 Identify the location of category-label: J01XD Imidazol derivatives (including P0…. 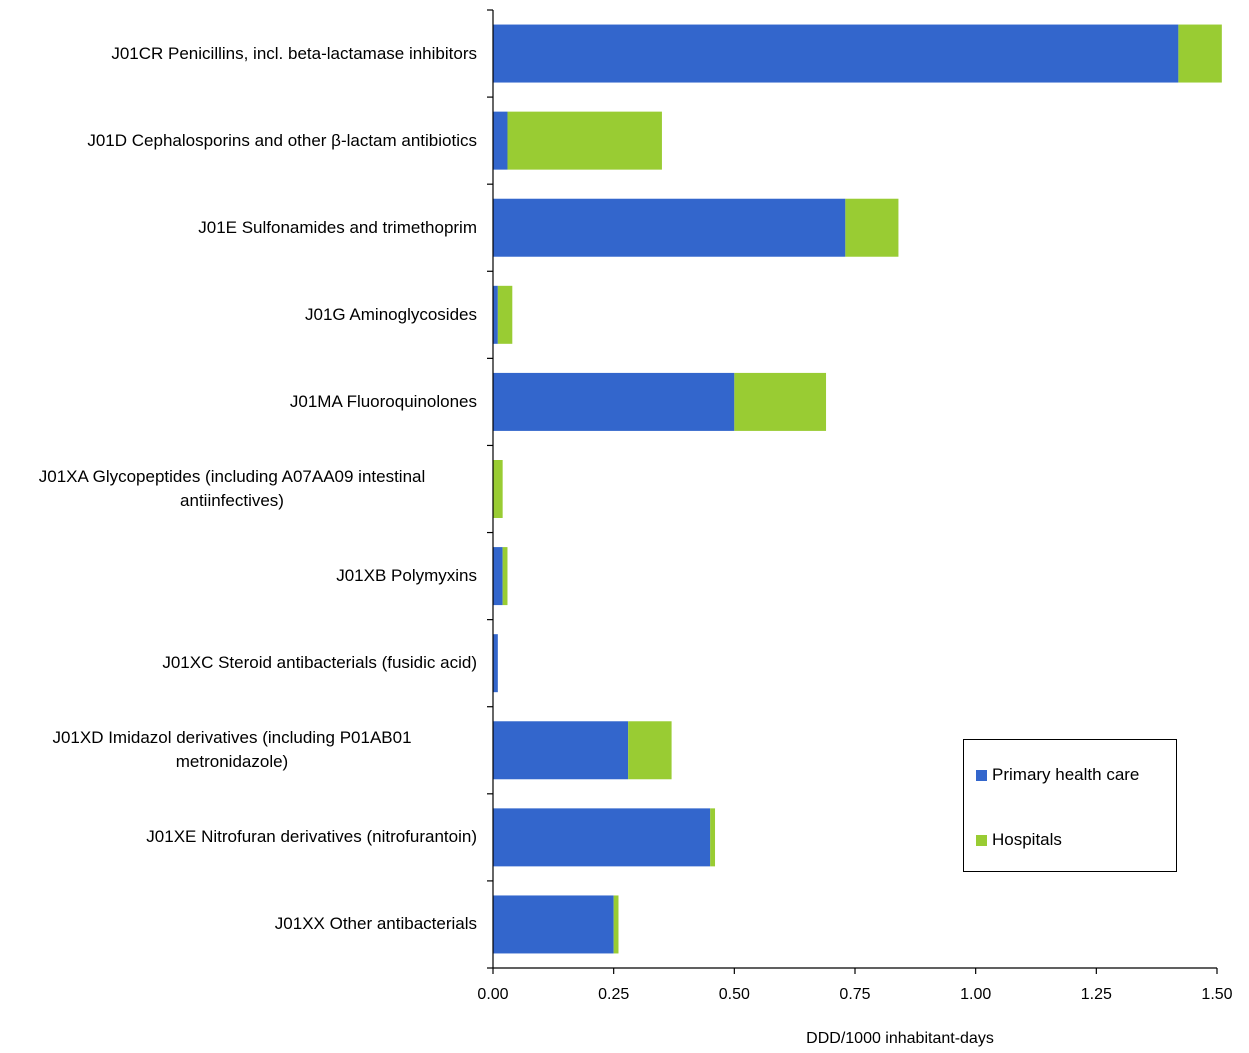
(238, 750).